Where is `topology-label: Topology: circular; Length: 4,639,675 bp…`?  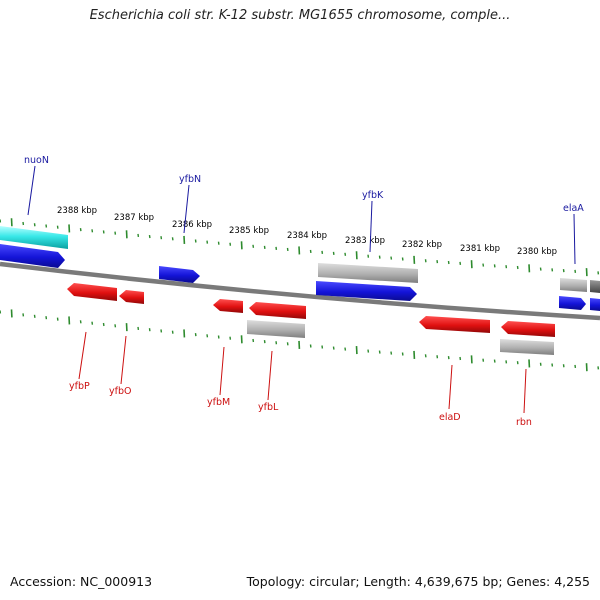 topology-label: Topology: circular; Length: 4,639,675 bp… is located at coordinates (418, 581).